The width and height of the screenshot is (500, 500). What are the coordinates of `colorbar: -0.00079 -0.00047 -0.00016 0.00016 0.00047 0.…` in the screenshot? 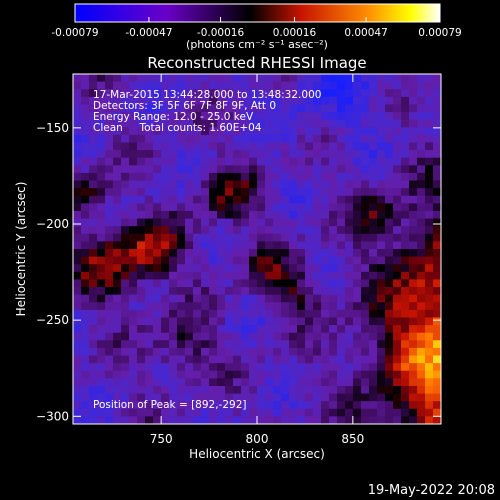 It's located at (256, 27).